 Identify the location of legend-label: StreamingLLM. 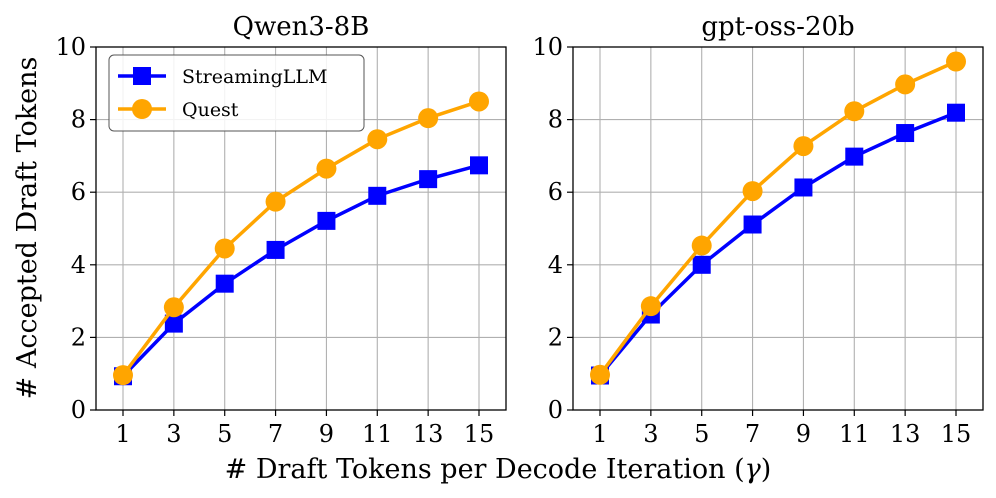
(255, 77).